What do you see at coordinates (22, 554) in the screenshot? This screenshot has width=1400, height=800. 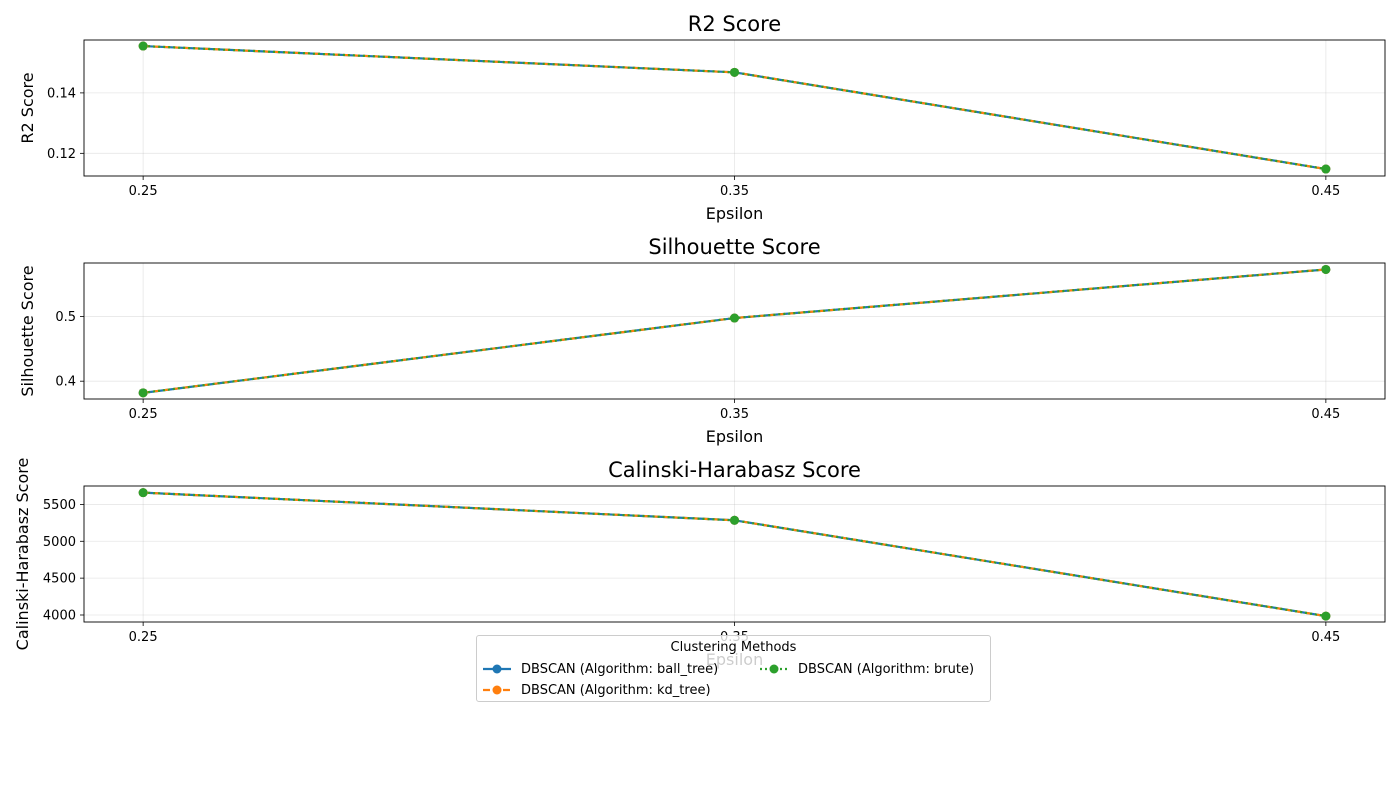 I see `y-axis-label: Calinski-Harabasz Score` at bounding box center [22, 554].